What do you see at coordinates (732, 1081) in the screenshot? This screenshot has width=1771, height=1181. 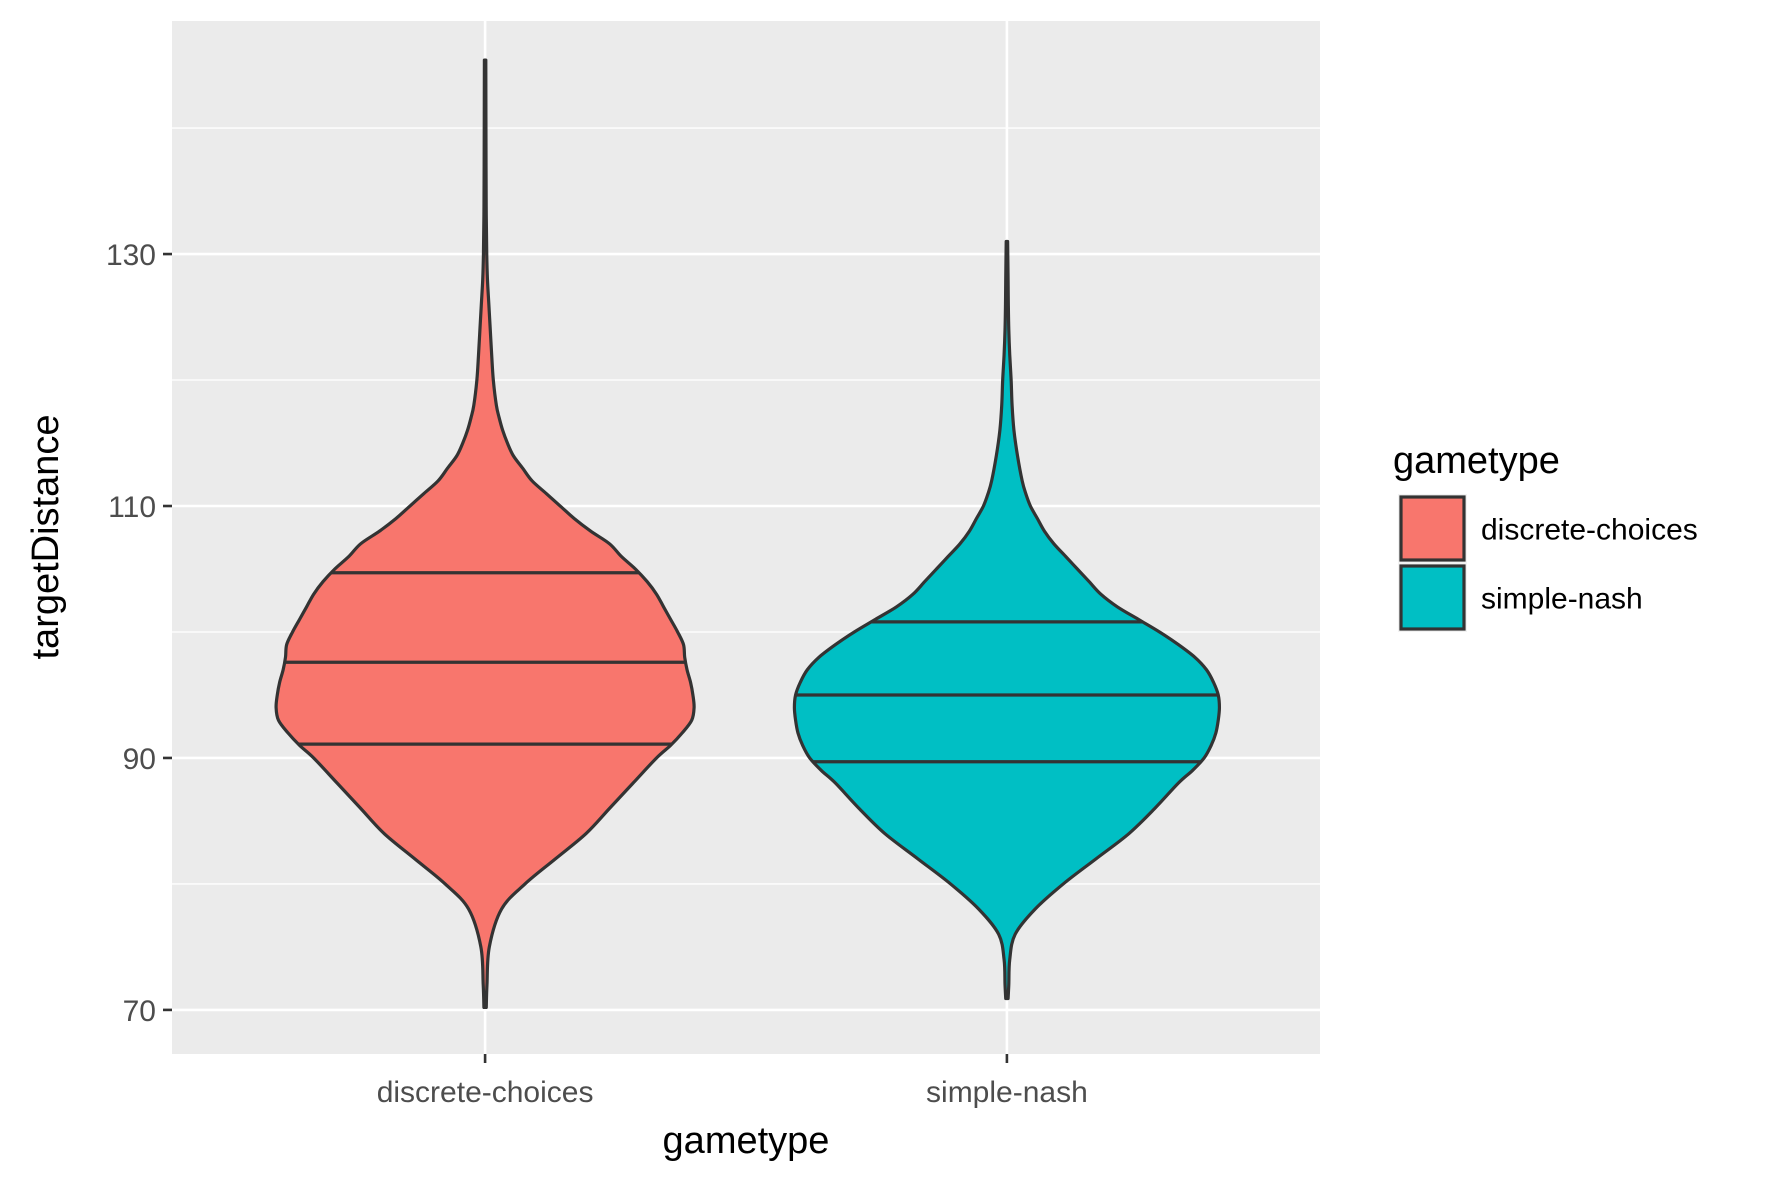 I see `x-axis: discrete-choices simple-nash` at bounding box center [732, 1081].